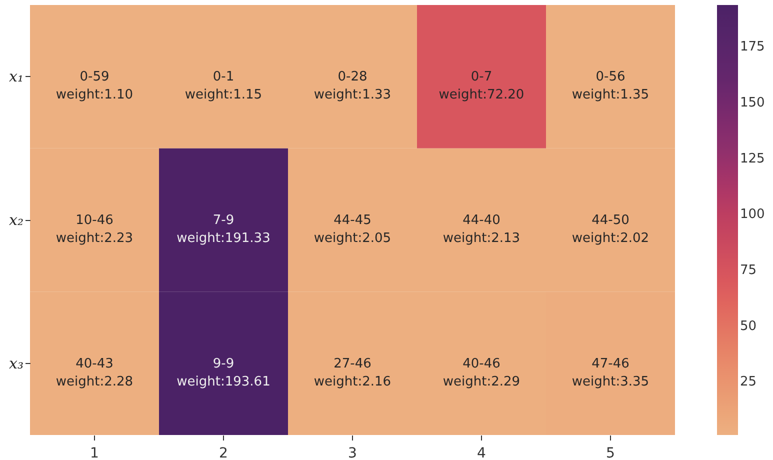 This screenshot has height=460, width=773. I want to click on data-label: 27-46 weight:2.16, so click(353, 373).